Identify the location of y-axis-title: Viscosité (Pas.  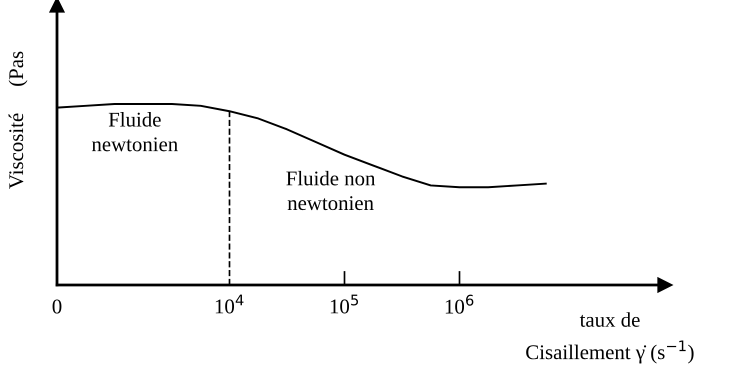
(18, 120).